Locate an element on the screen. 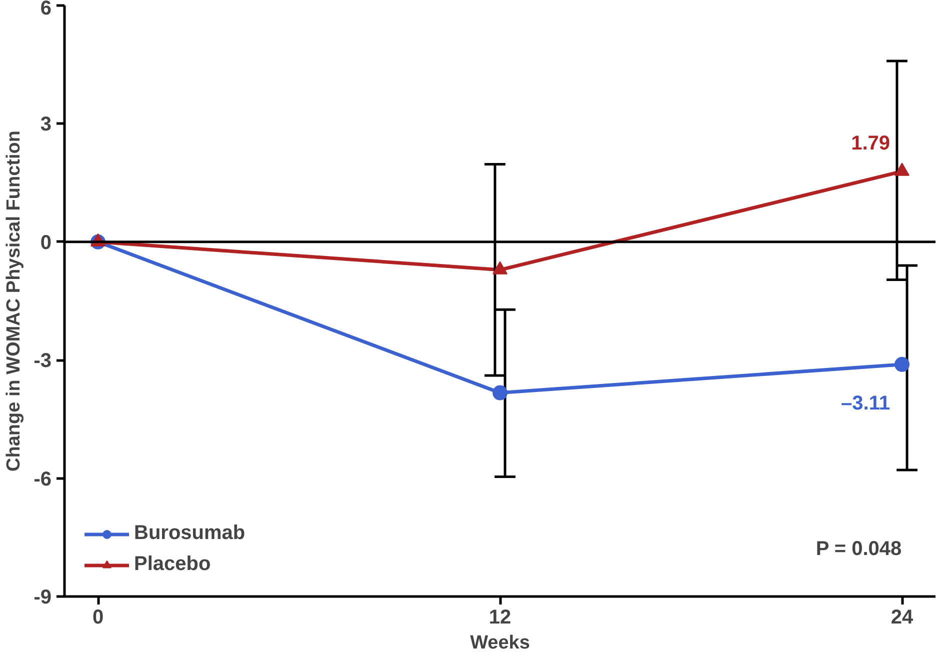 Image resolution: width=940 pixels, height=656 pixels. y-tick-label: -9 is located at coordinates (43, 597).